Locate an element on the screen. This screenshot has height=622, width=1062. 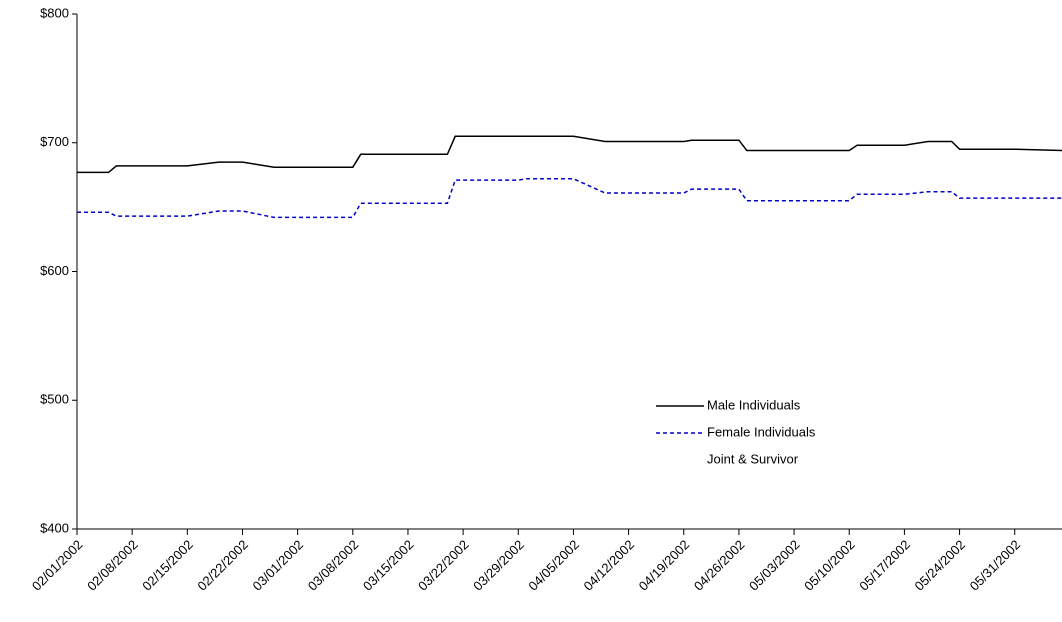
x-tick-label: 03/01/2002 is located at coordinates (278, 565).